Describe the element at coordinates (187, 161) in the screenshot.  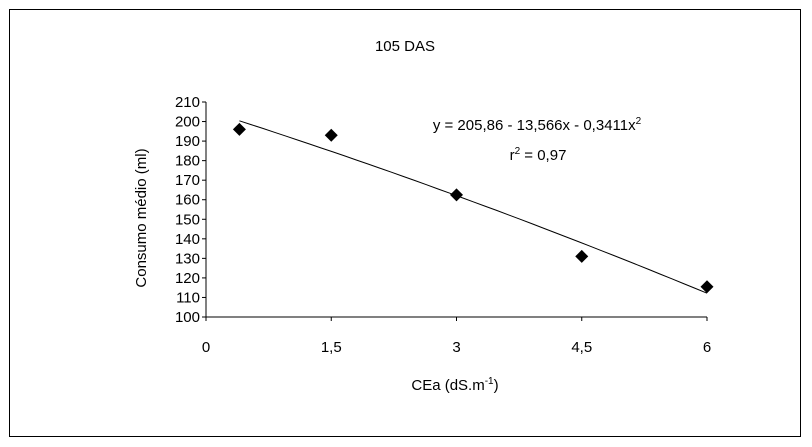
I see `y-tick-label: 180` at that location.